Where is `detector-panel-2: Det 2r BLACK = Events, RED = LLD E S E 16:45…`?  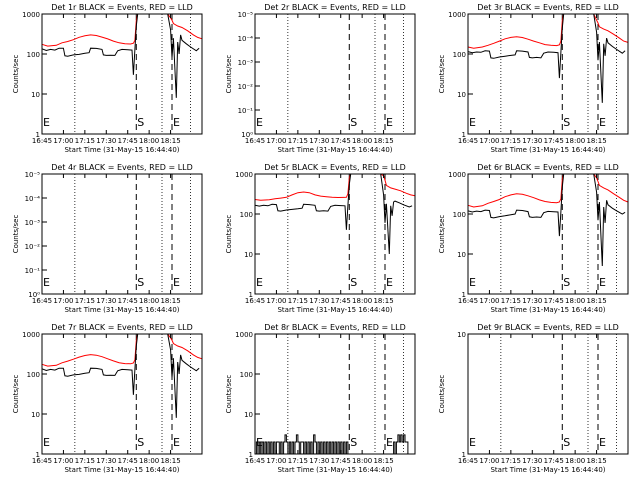 detector-panel-2: Det 2r BLACK = Events, RED = LLD E S E 16:45… is located at coordinates (320, 78).